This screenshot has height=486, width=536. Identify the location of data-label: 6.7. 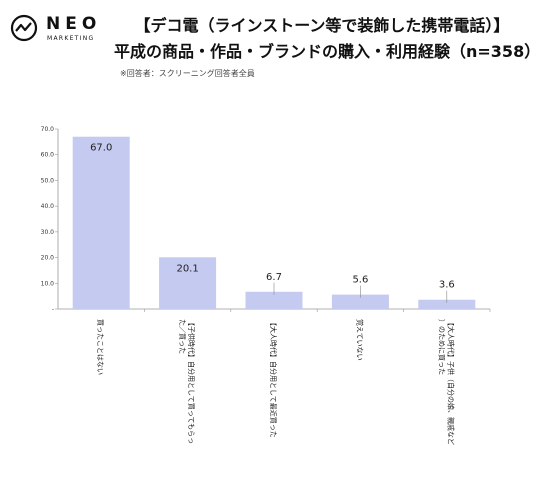
(274, 277).